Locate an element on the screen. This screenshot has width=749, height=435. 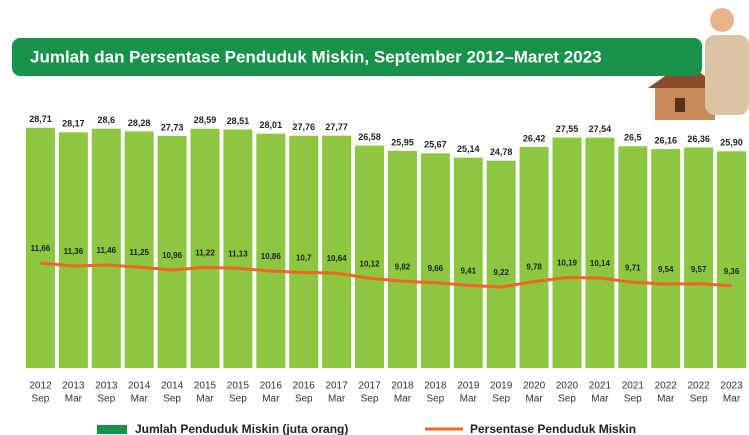
legend-label: Persentase Penduduk Miskin is located at coordinates (553, 428).